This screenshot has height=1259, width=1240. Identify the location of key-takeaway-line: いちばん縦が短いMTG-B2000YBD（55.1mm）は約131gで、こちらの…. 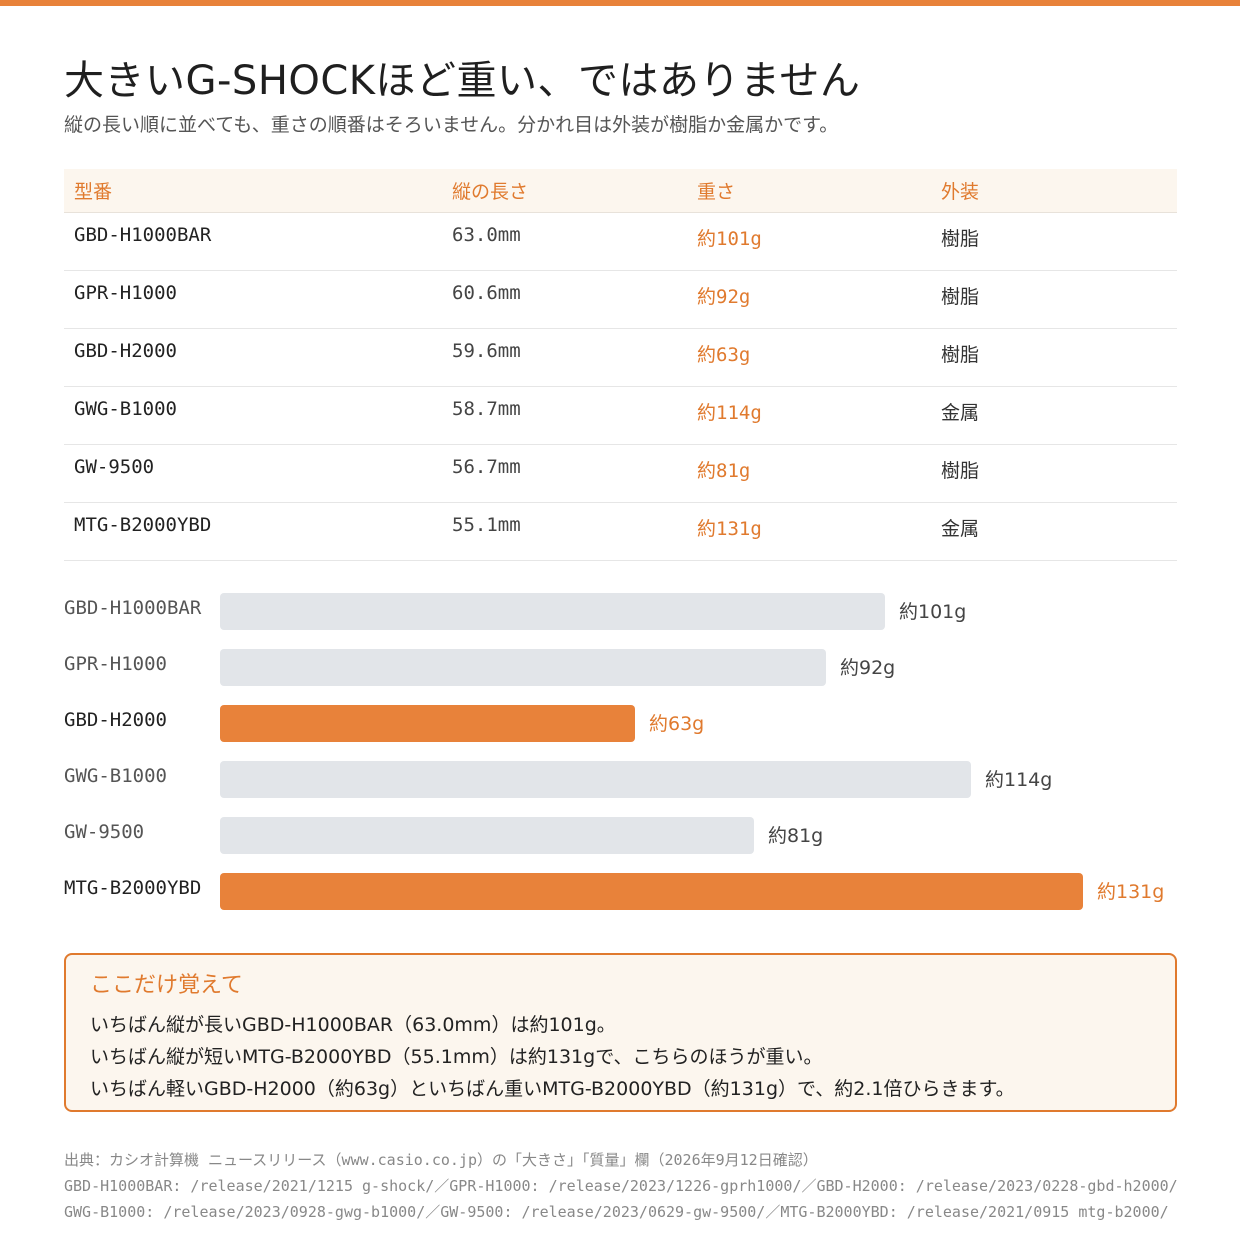
(456, 1057).